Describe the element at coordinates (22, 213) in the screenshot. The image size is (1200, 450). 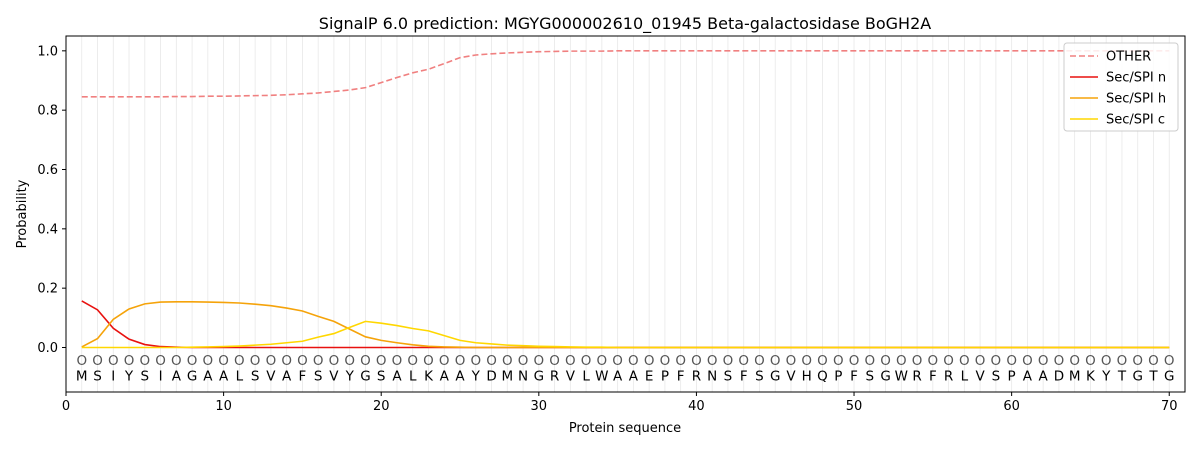
I see `y-axis-title: Probability` at that location.